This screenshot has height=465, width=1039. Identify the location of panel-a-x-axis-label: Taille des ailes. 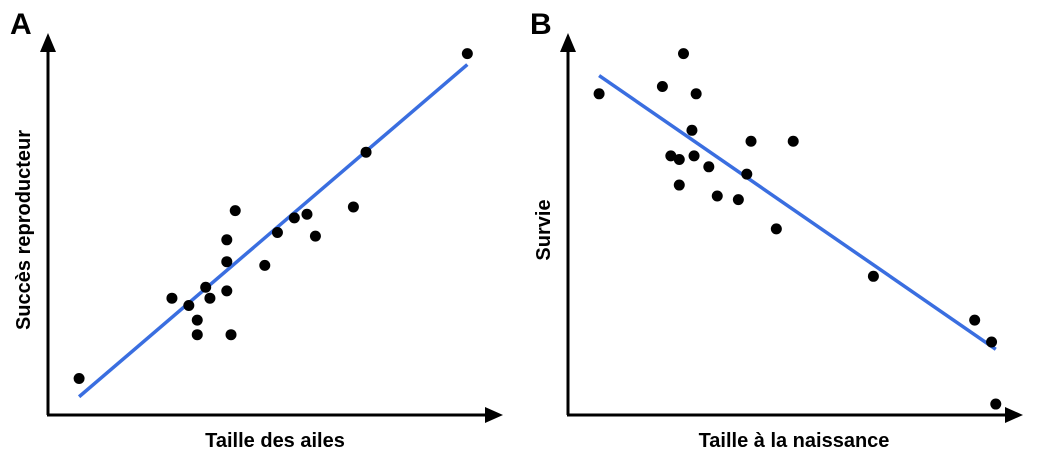
(275, 441).